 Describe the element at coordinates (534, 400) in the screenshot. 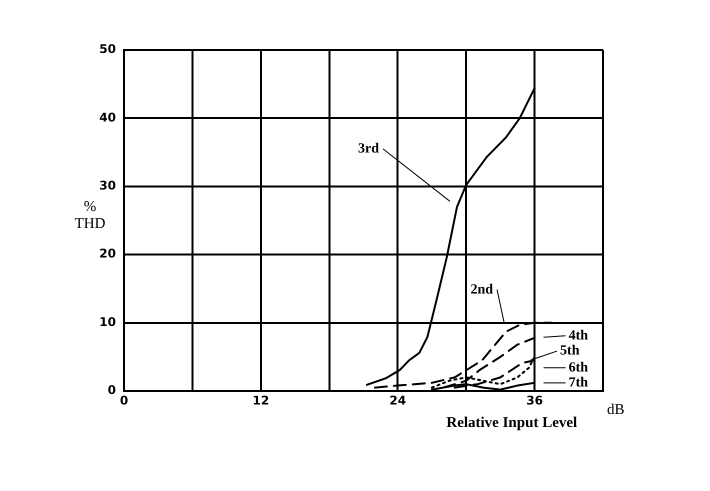

I see `x-tick-label: 36` at that location.